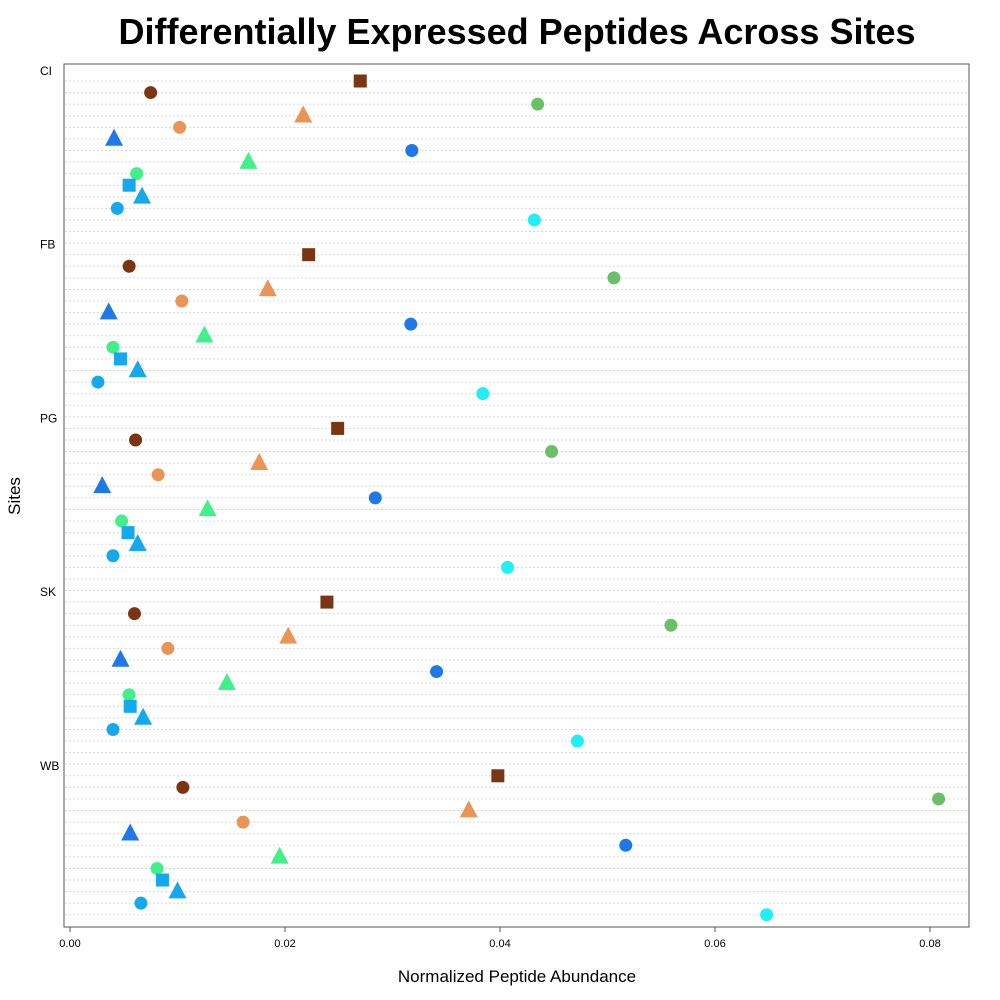  I want to click on x-tick-label: 0.04, so click(499, 944).